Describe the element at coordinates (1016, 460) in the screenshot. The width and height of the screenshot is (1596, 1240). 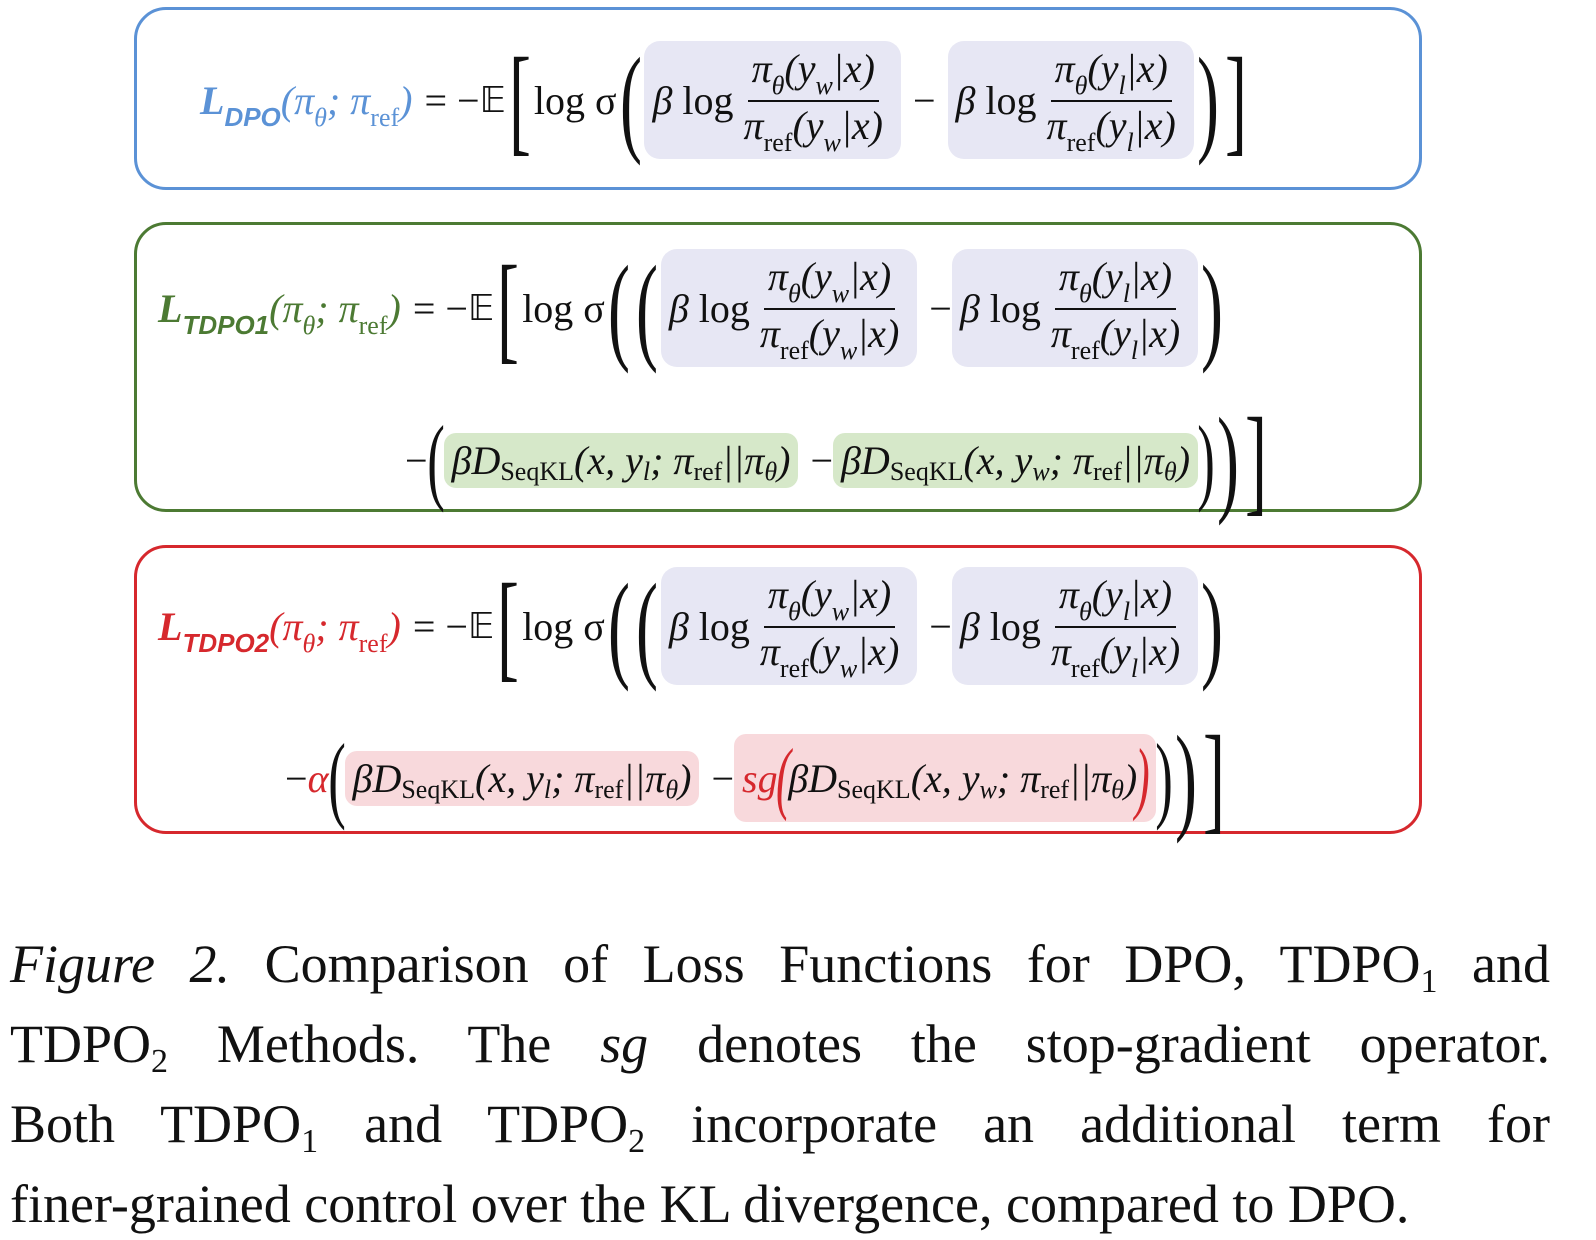
I see `tdpo1-kl-chosen: βD SeqKL (x, y w; π ref ||π θ)` at that location.